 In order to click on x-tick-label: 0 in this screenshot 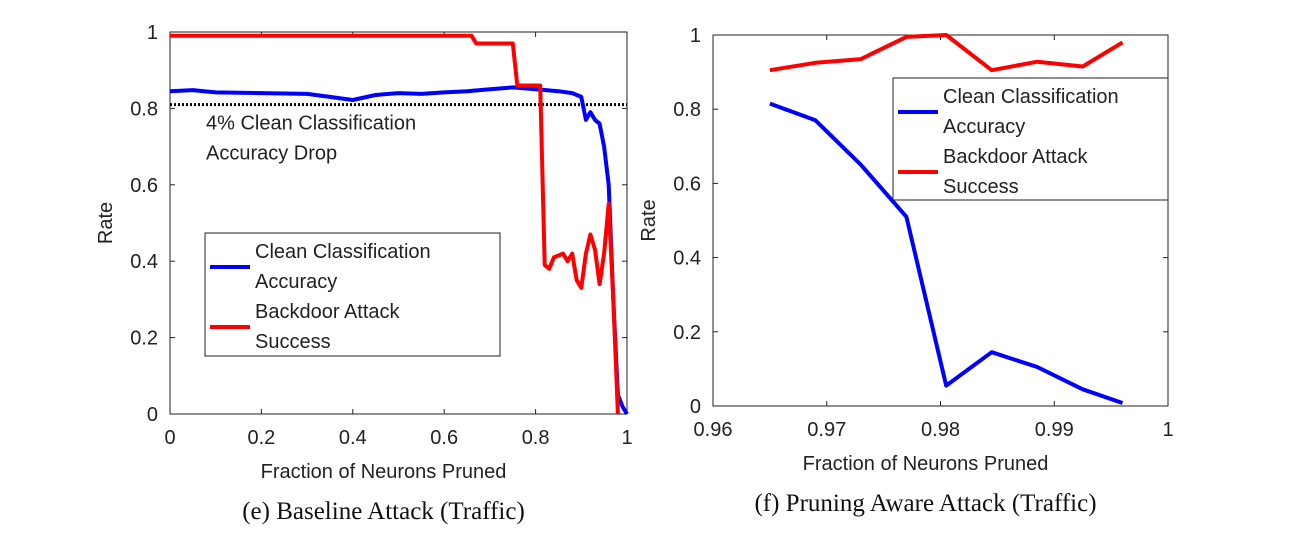, I will do `click(169, 438)`.